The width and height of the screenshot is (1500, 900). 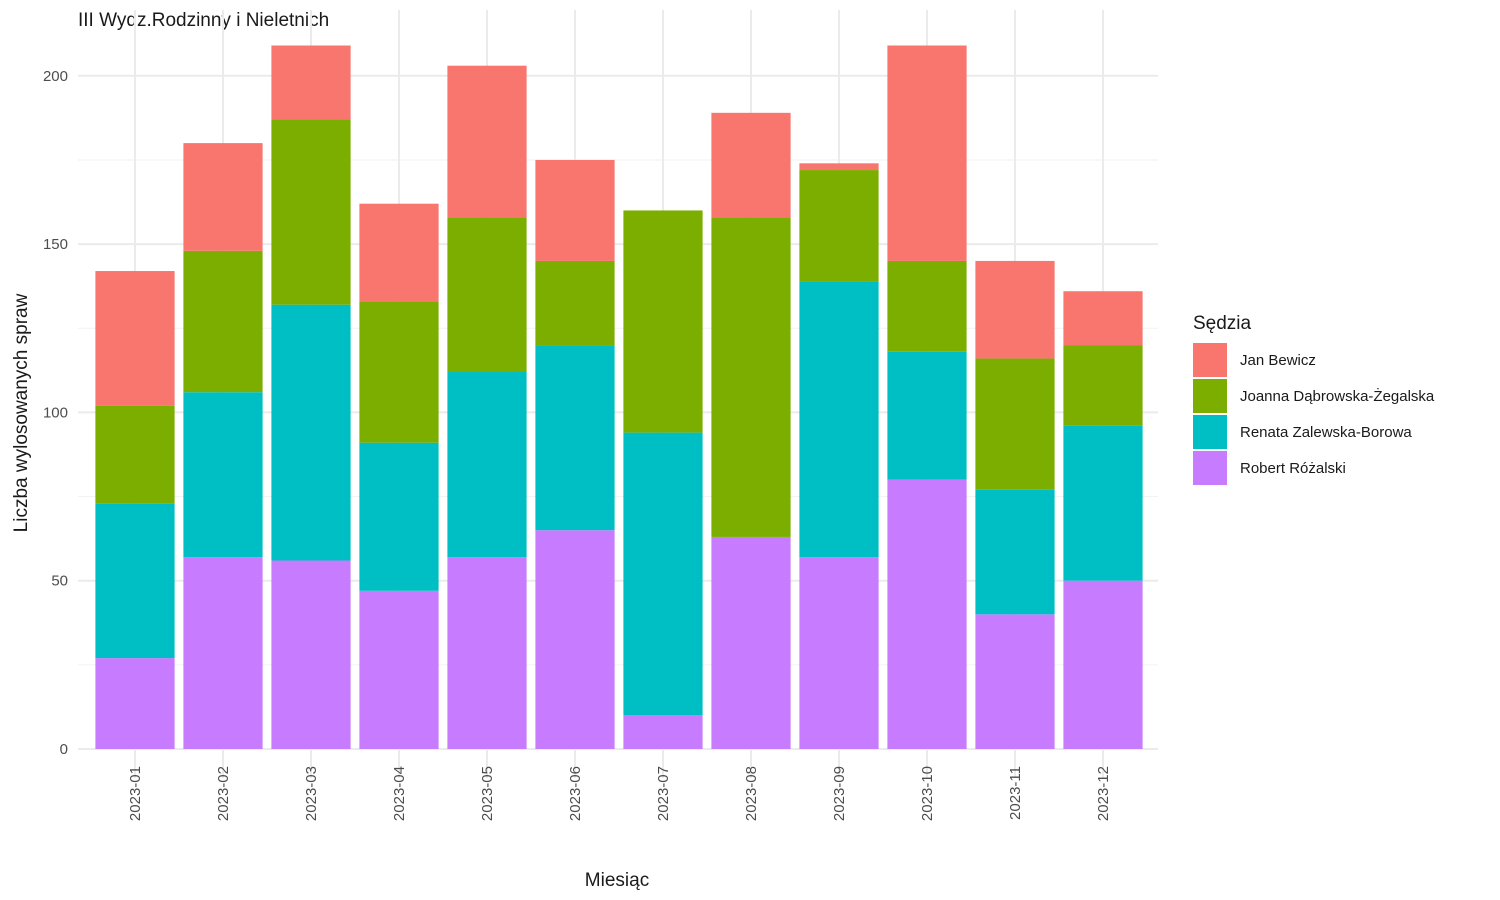 I want to click on x-tick-label: 2023-06, so click(x=575, y=793).